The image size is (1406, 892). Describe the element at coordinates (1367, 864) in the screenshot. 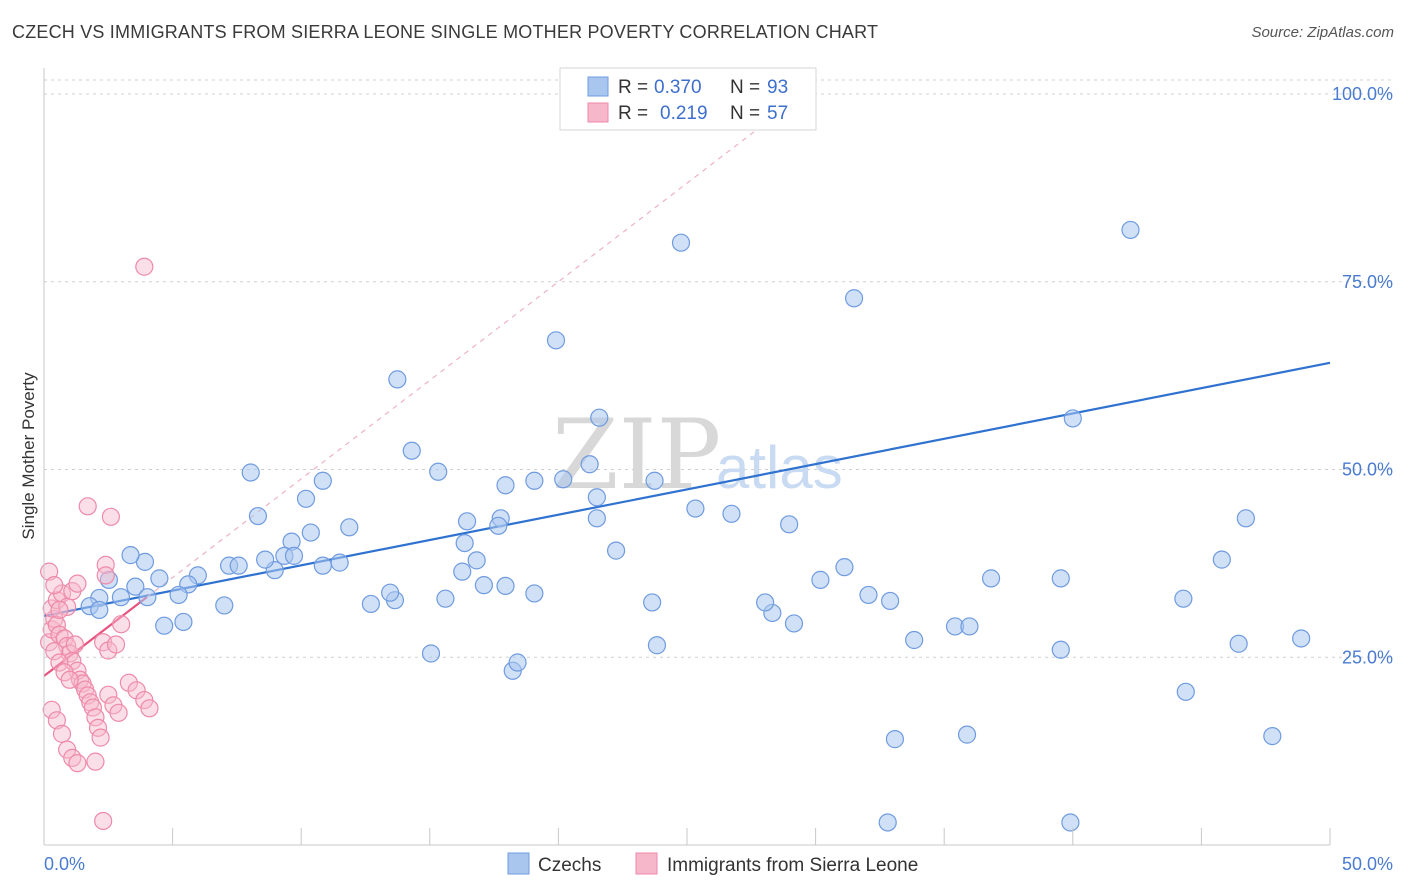

I see `x-tick-label-max: 50.0%` at that location.